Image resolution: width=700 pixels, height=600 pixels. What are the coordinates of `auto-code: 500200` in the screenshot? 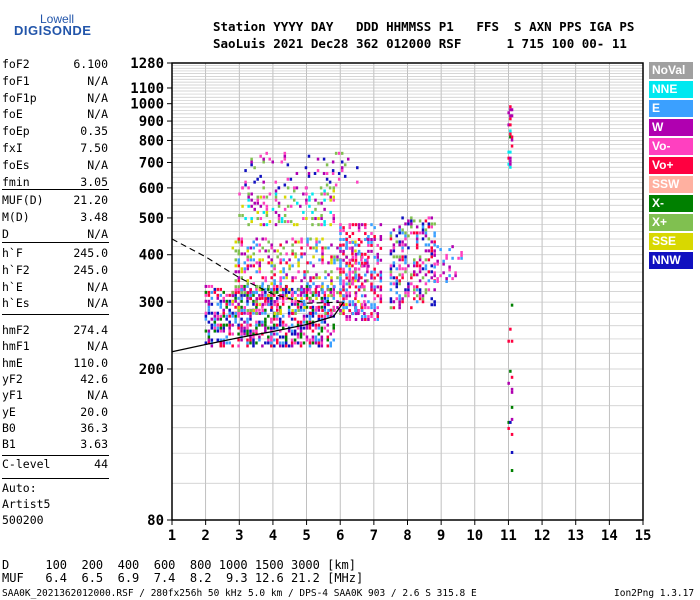 It's located at (23, 520).